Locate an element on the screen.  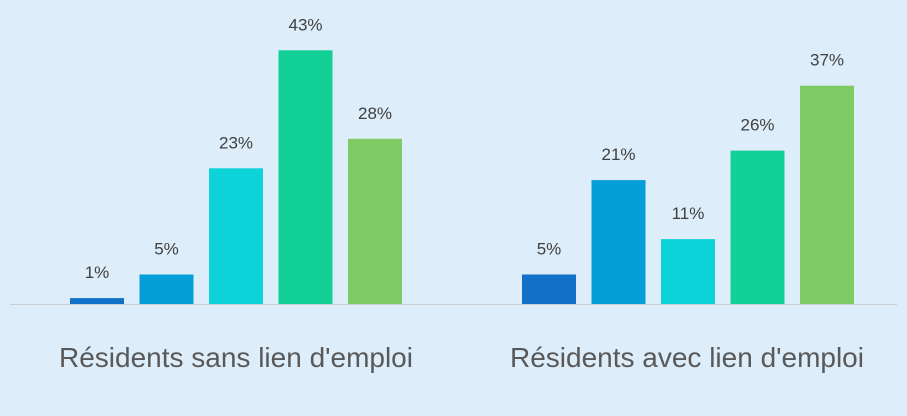
category-label: Résidents avec lien d'emploi is located at coordinates (687, 357).